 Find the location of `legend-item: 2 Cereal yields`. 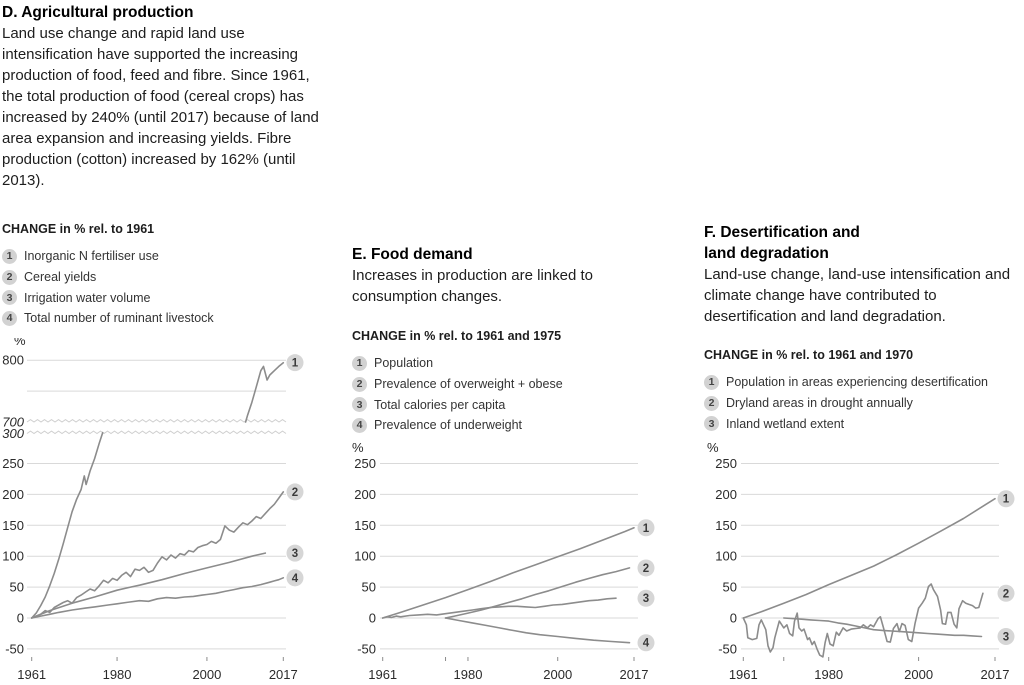

legend-item: 2 Cereal yields is located at coordinates (161, 277).